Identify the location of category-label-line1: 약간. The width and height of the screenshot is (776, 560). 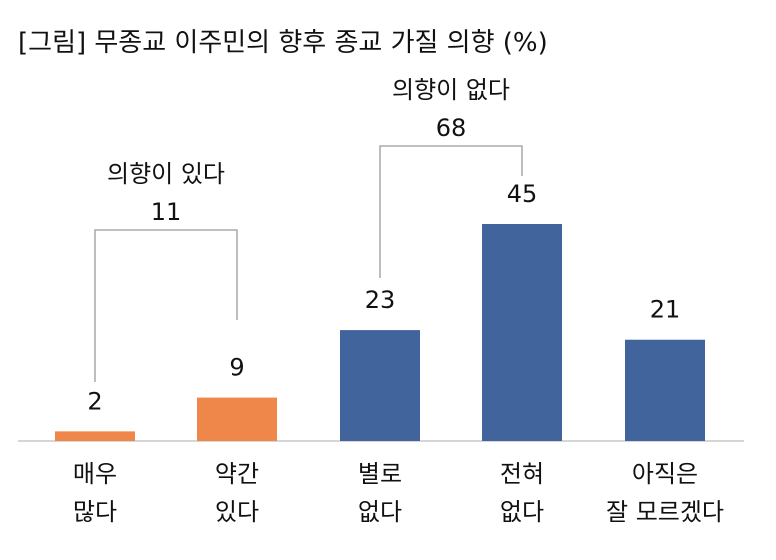
(237, 474).